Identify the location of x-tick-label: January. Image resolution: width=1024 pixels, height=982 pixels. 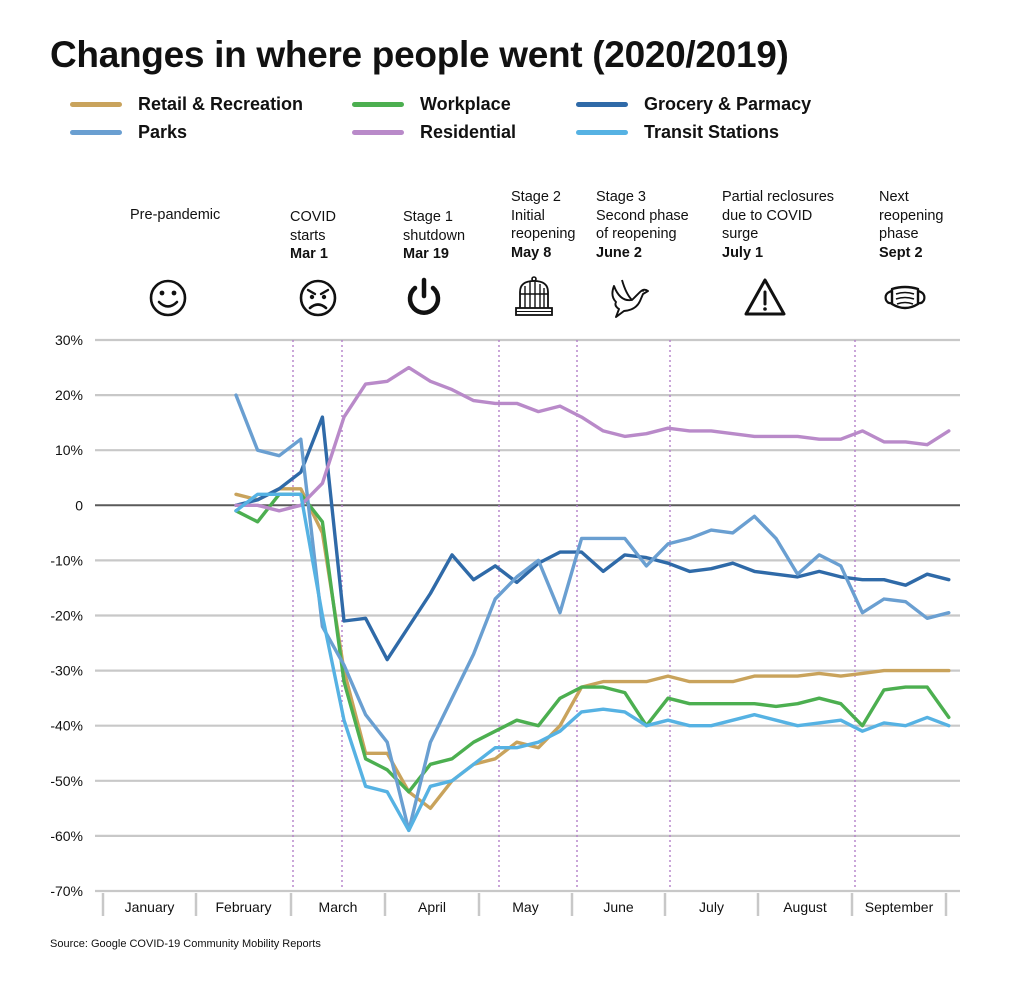
(150, 907).